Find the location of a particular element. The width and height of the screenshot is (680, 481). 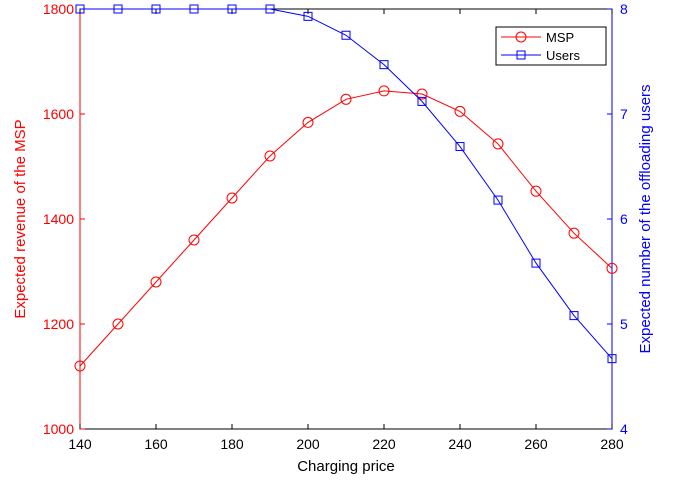

x-tick-label: 220 is located at coordinates (384, 444).